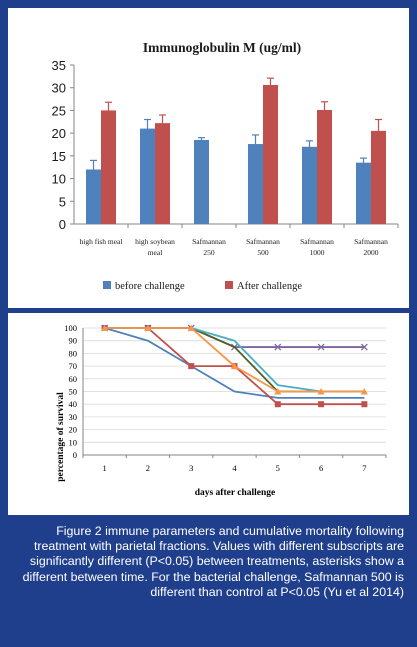  Describe the element at coordinates (73, 442) in the screenshot. I see `line-y-tick-label: 10` at that location.